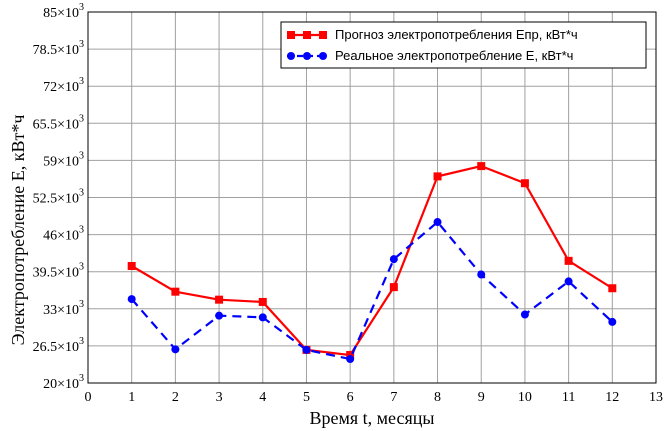 This screenshot has height=431, width=668. What do you see at coordinates (568, 397) in the screenshot?
I see `x-tick-label: 11` at bounding box center [568, 397].